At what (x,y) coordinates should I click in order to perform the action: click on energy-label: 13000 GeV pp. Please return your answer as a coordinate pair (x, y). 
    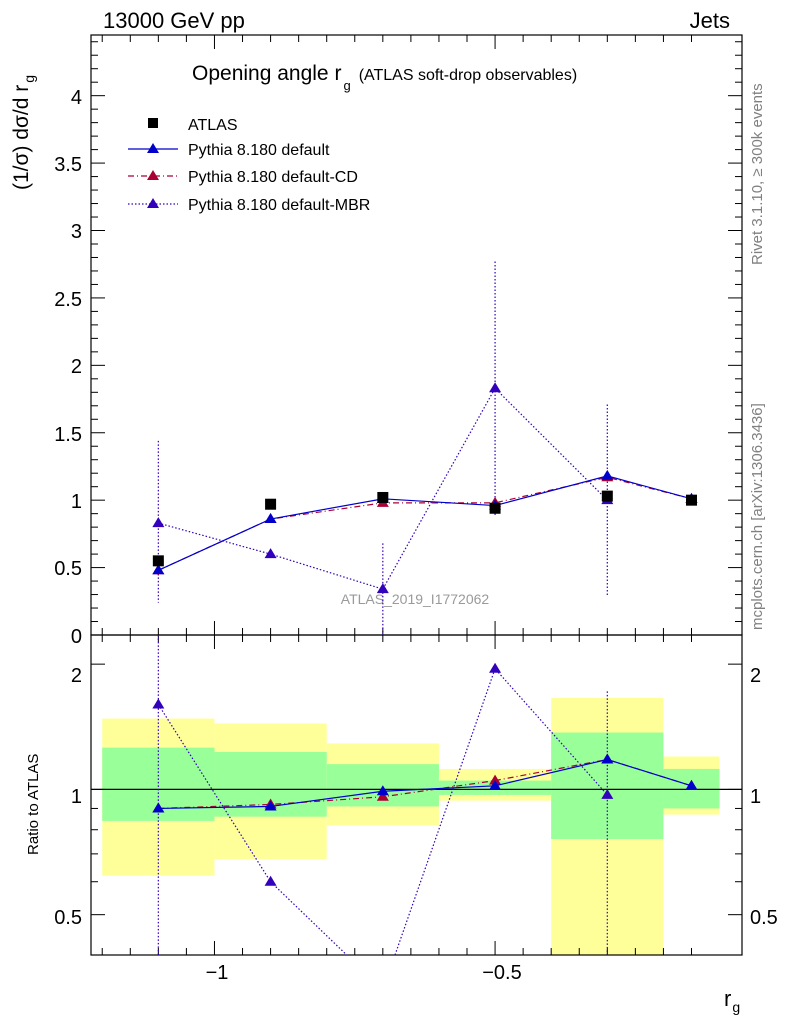
    Looking at the image, I should click on (174, 20).